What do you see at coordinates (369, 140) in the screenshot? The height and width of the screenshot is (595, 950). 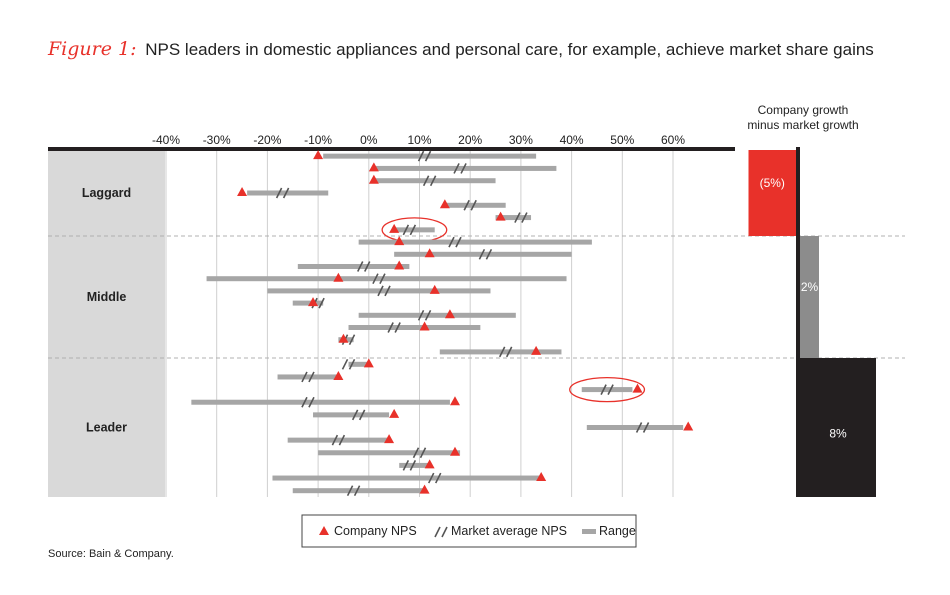 I see `x-tick-label: 0%` at bounding box center [369, 140].